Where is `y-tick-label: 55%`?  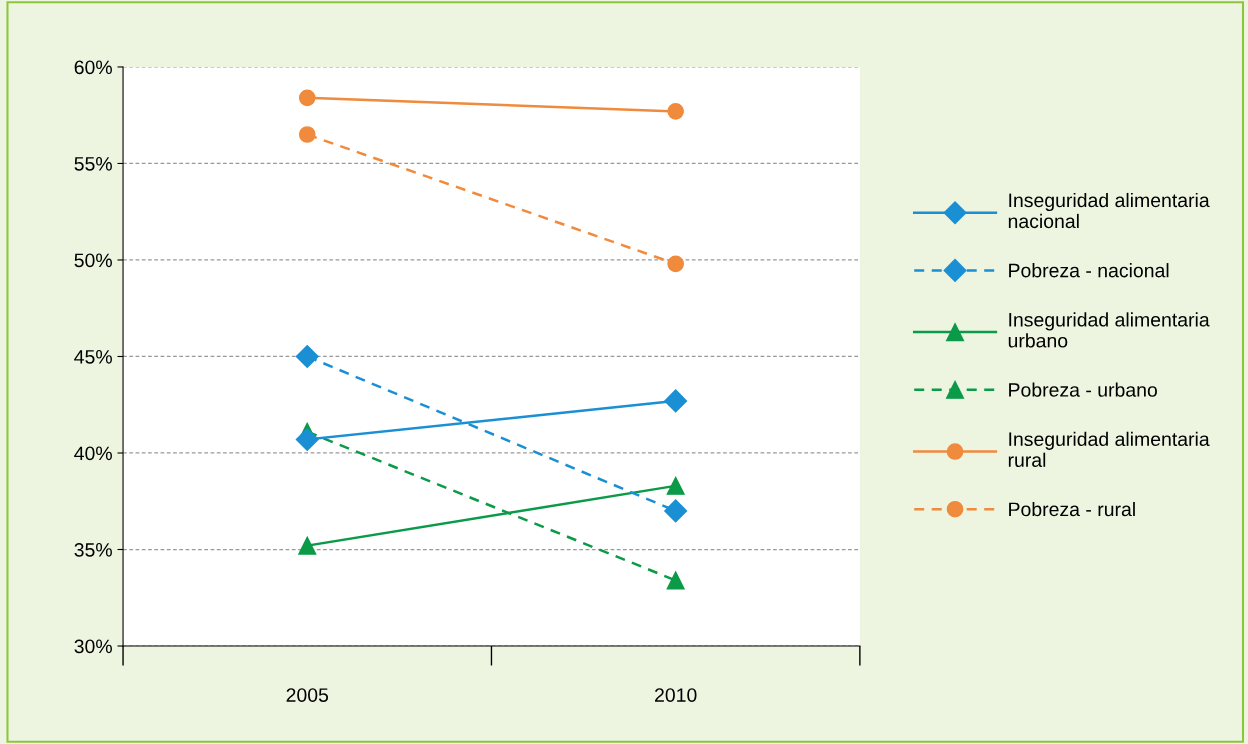 y-tick-label: 55% is located at coordinates (93, 164).